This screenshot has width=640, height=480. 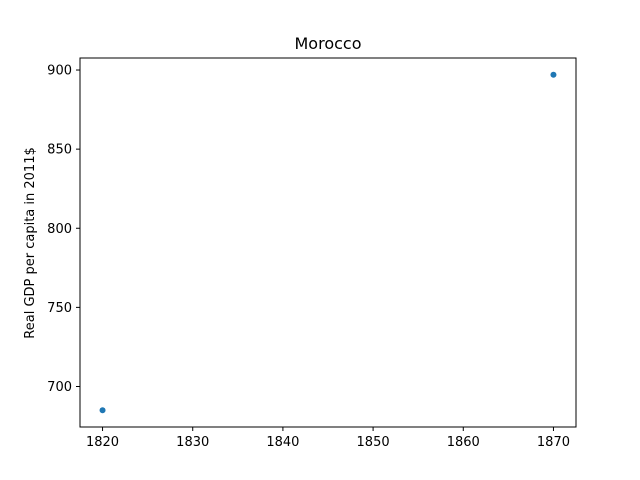 What do you see at coordinates (328, 43) in the screenshot?
I see `chart-title: Morocco` at bounding box center [328, 43].